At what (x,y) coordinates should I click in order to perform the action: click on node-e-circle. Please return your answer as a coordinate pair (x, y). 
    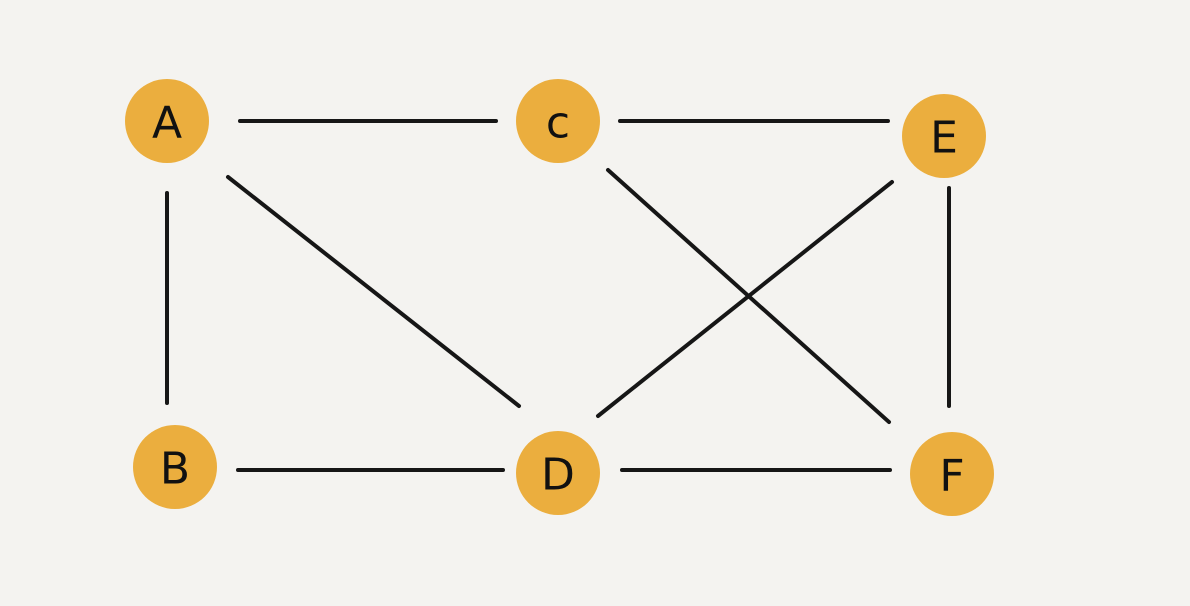
    Looking at the image, I should click on (944, 136).